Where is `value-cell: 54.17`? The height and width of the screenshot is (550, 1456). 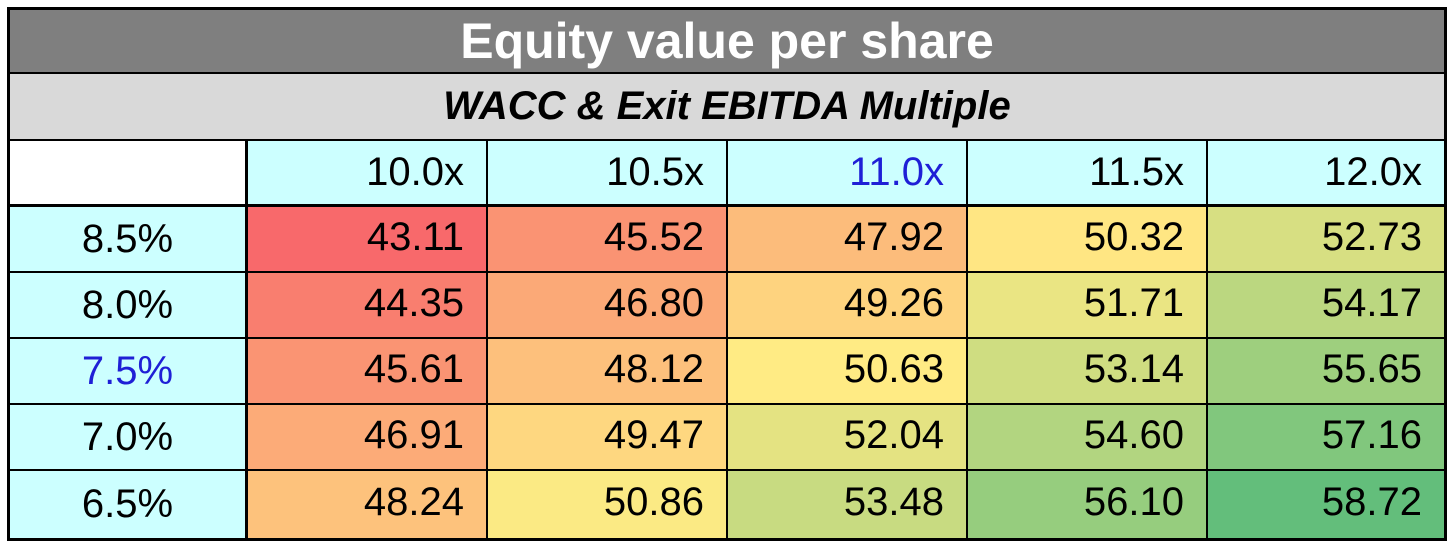 value-cell: 54.17 is located at coordinates (1326, 306).